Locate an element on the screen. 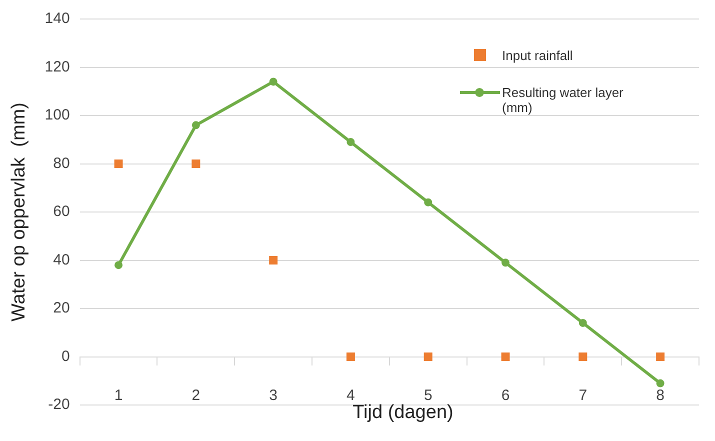  y-tick-label: 100 is located at coordinates (57, 115).